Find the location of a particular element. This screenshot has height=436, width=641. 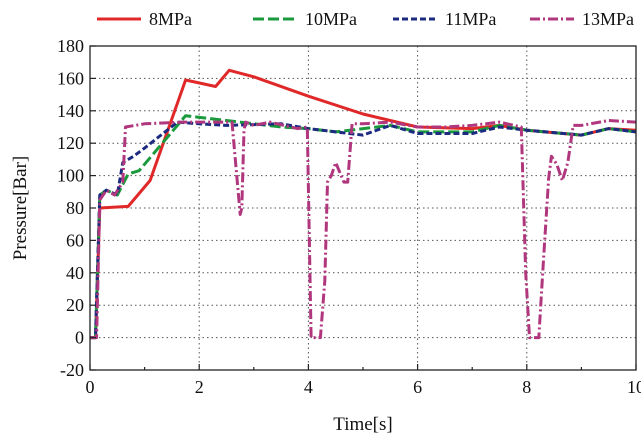

legend-label: 11MPa is located at coordinates (470, 19).